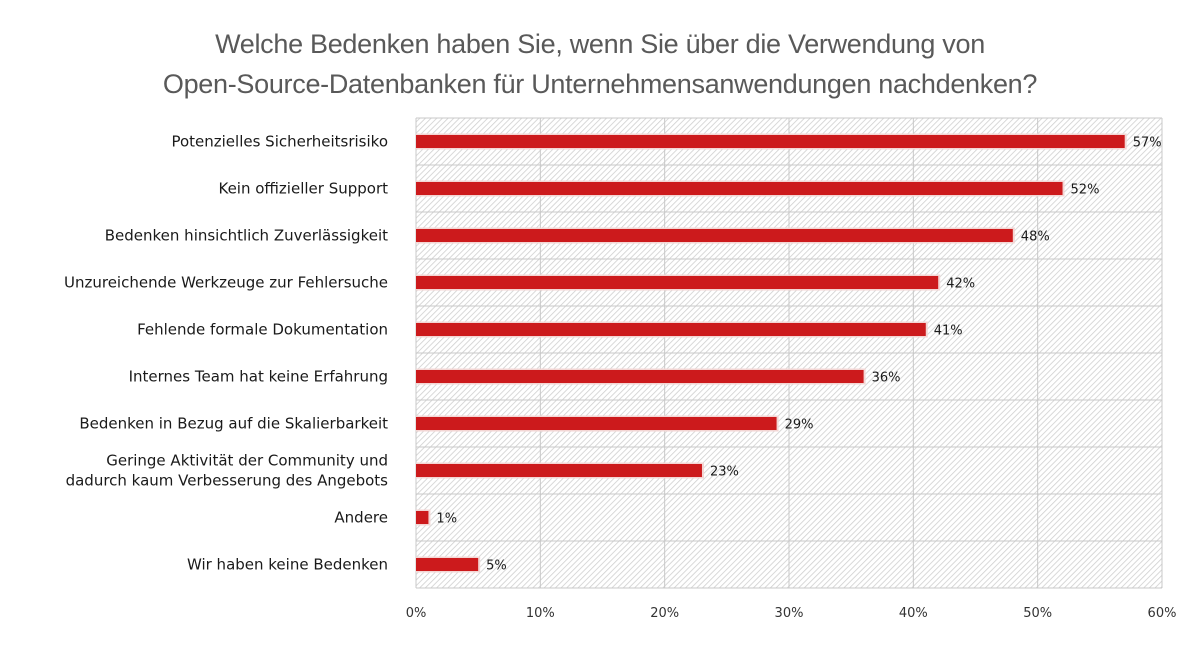 The width and height of the screenshot is (1200, 647). I want to click on value-label: 36%, so click(886, 378).